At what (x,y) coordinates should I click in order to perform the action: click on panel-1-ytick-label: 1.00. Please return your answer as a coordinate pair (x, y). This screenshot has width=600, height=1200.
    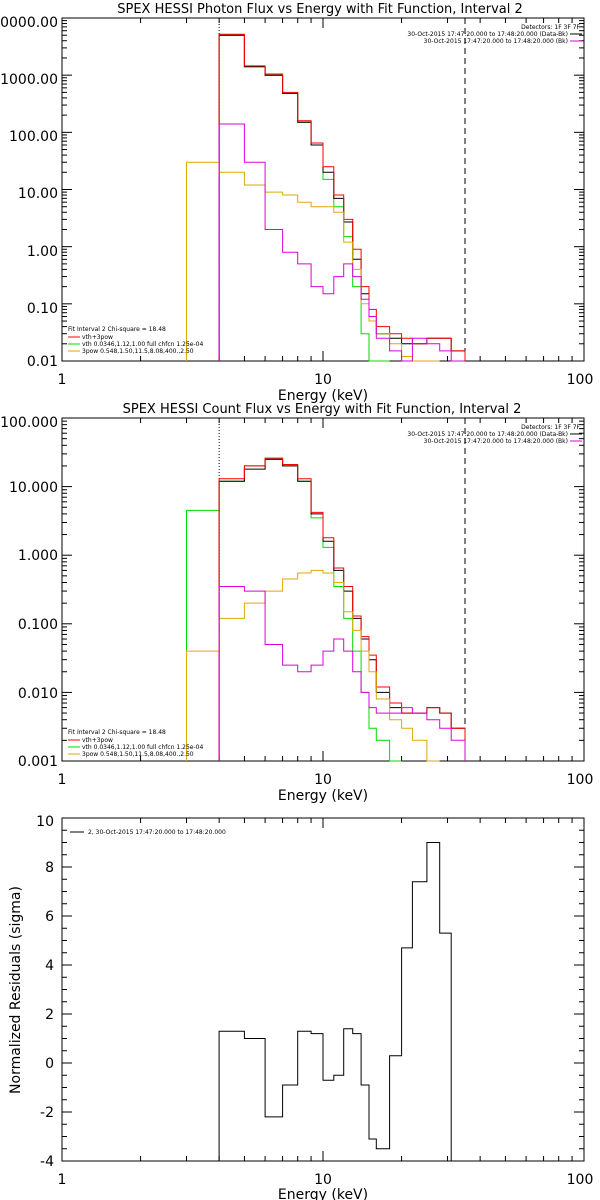
    Looking at the image, I should click on (42, 252).